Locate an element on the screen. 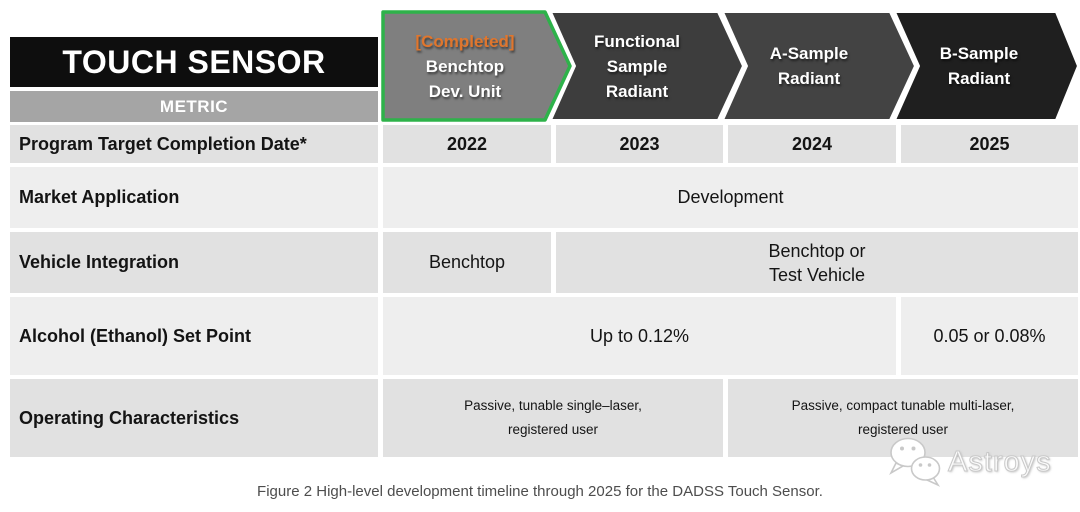 The height and width of the screenshot is (512, 1080). row-label-market-application: Market Application is located at coordinates (194, 197).